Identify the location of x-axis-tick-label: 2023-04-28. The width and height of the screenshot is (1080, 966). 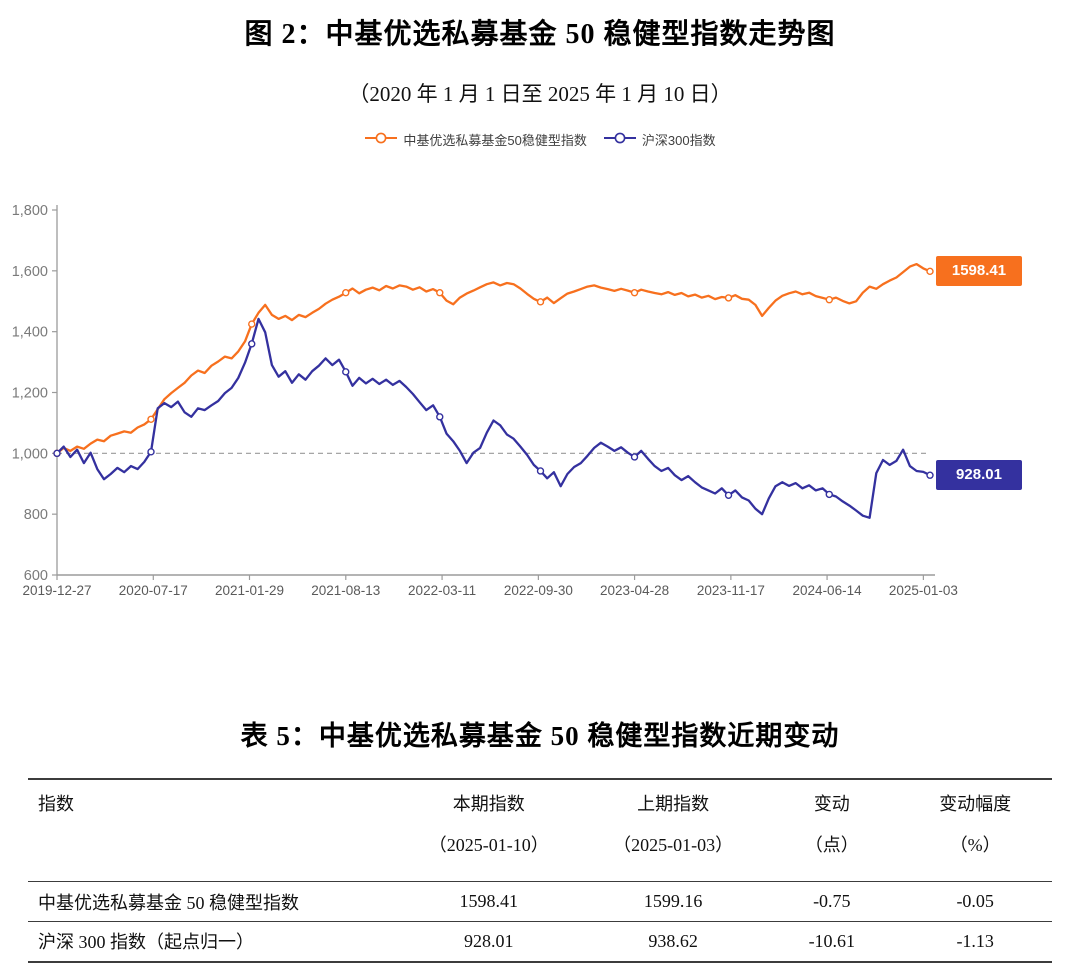
(634, 590).